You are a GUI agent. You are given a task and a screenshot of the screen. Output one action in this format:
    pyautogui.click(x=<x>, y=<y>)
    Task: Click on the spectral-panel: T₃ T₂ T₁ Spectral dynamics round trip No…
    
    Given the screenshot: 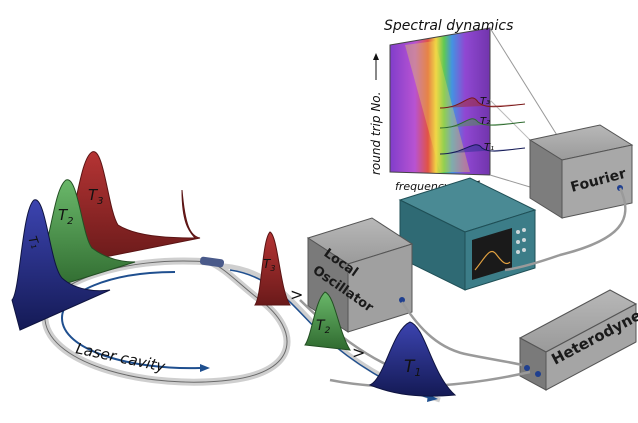 What is the action you would take?
    pyautogui.click(x=465, y=105)
    